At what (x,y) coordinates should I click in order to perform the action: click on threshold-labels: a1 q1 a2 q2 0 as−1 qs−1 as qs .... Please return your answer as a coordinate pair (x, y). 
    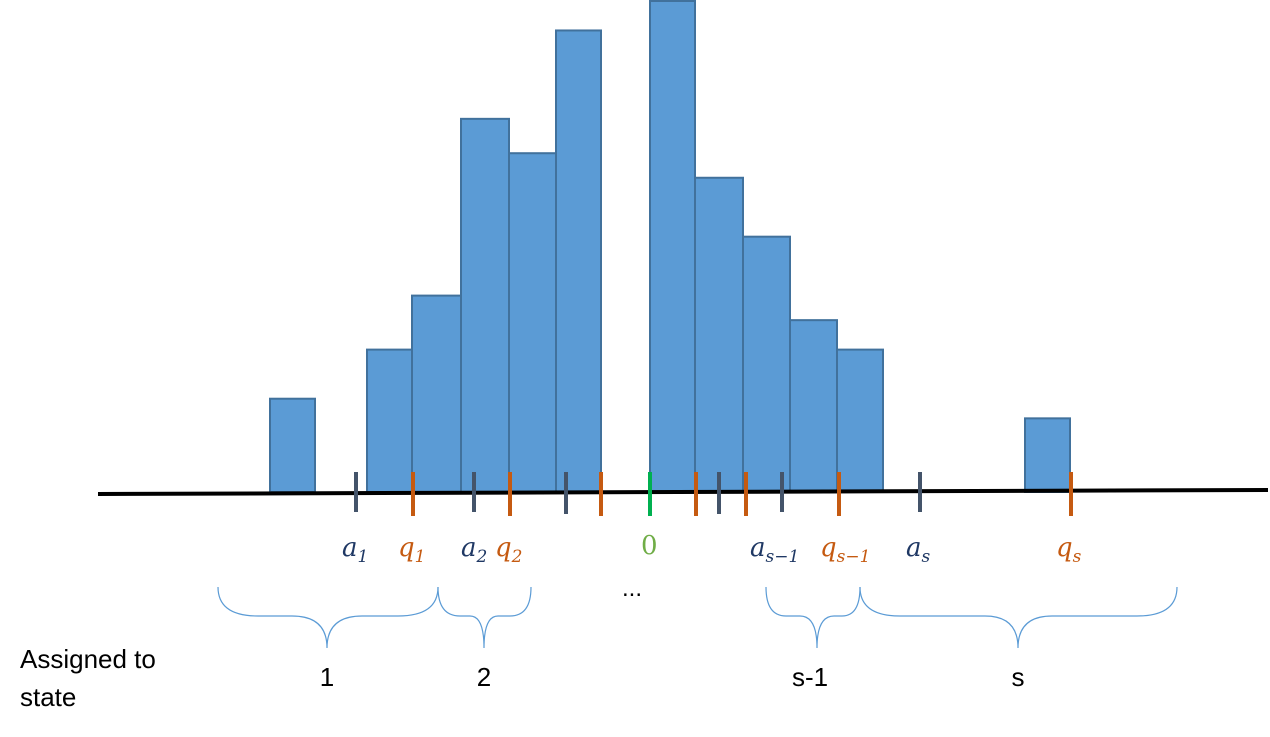
    Looking at the image, I should click on (712, 566).